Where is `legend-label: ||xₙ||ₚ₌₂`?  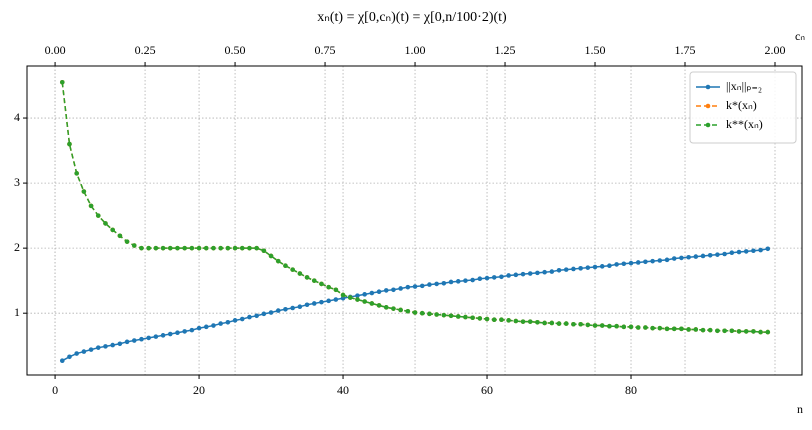
legend-label: ||xₙ||ₚ₌₂ is located at coordinates (744, 86).